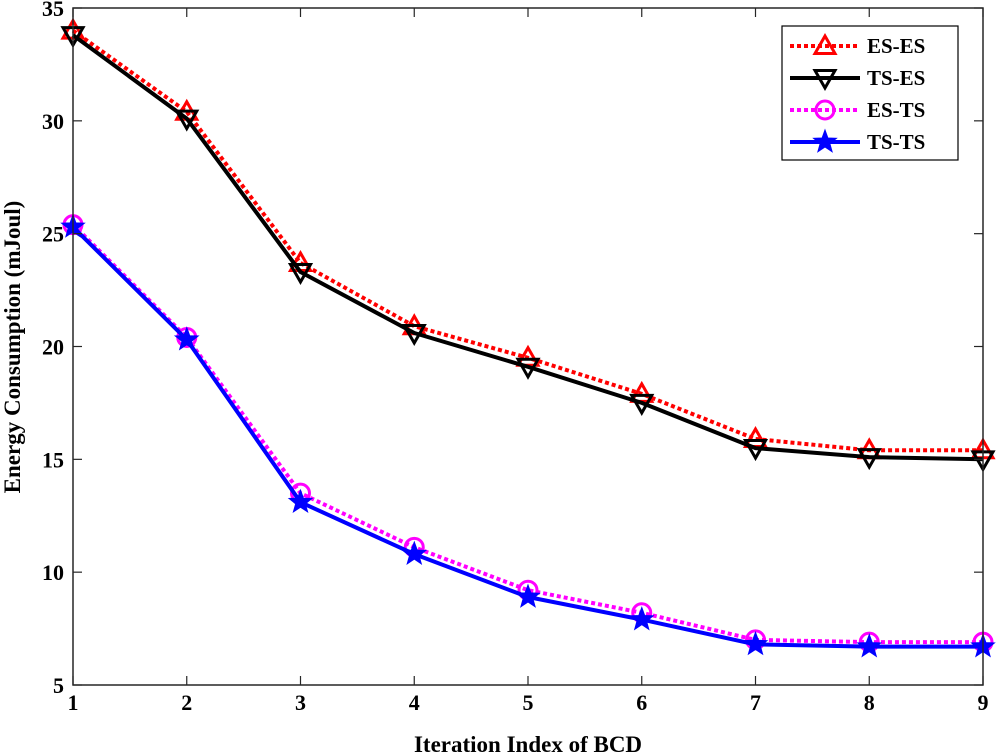 The width and height of the screenshot is (997, 755). Describe the element at coordinates (869, 702) in the screenshot. I see `x-tick-label: 8` at that location.